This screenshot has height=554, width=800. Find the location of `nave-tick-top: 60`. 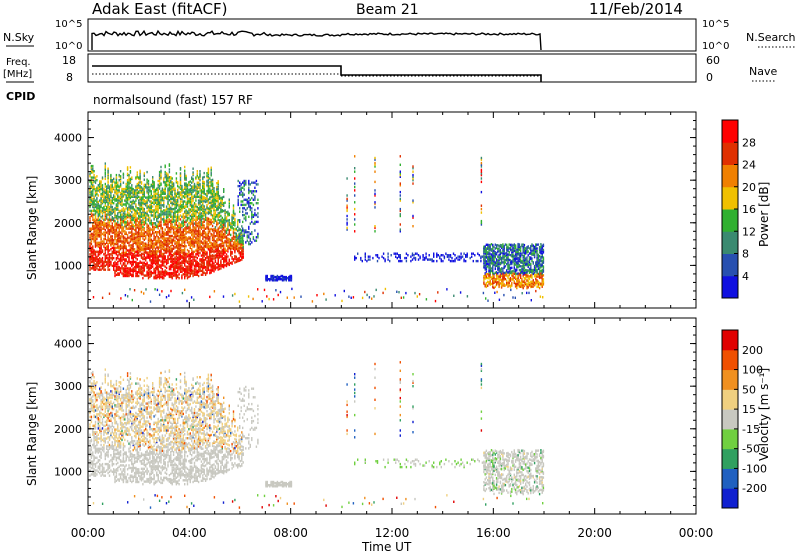

nave-tick-top: 60 is located at coordinates (713, 60).